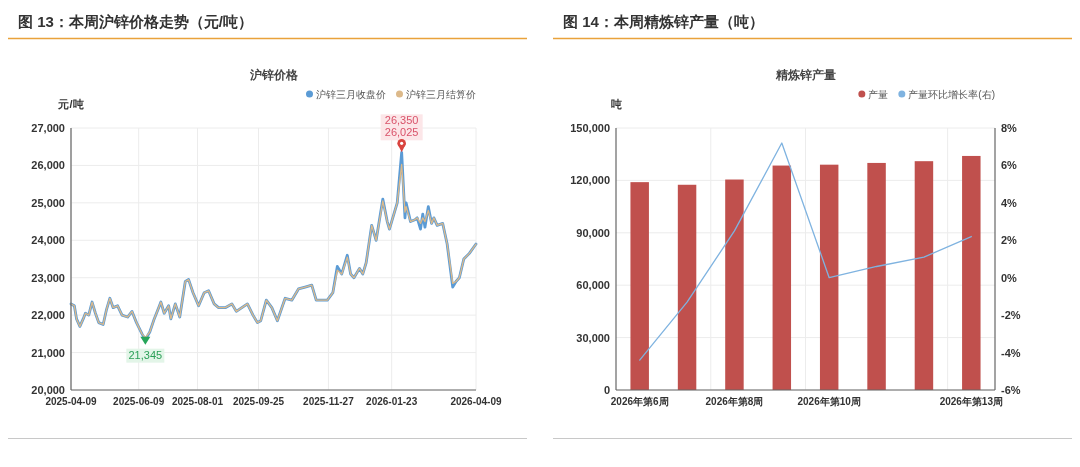 The height and width of the screenshot is (467, 1080). I want to click on y-tick-label: 27,000, so click(48, 128).